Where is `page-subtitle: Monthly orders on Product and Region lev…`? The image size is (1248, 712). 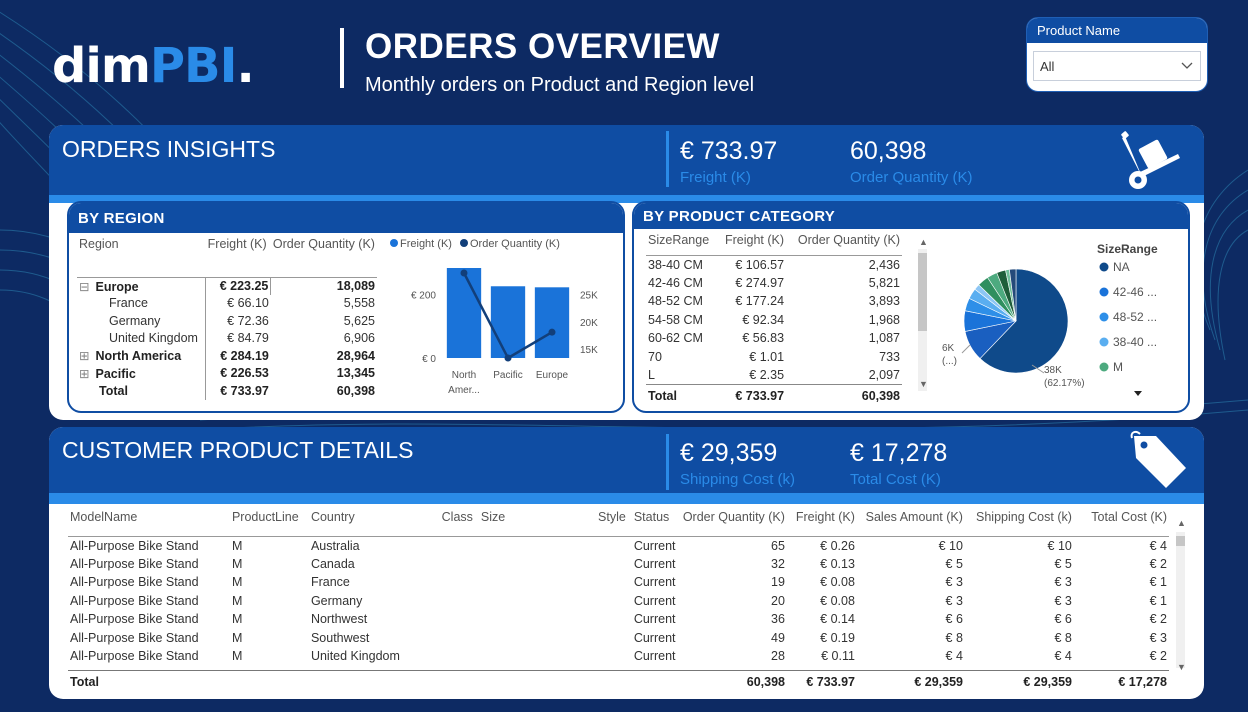
page-subtitle: Monthly orders on Product and Region lev… is located at coordinates (560, 85).